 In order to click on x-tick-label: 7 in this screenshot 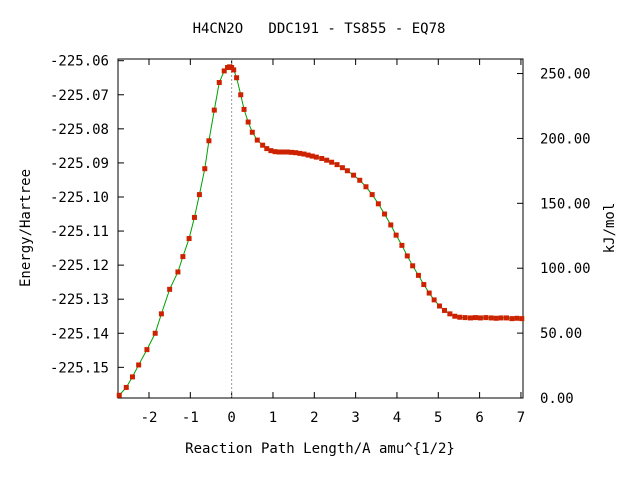, I will do `click(521, 418)`.